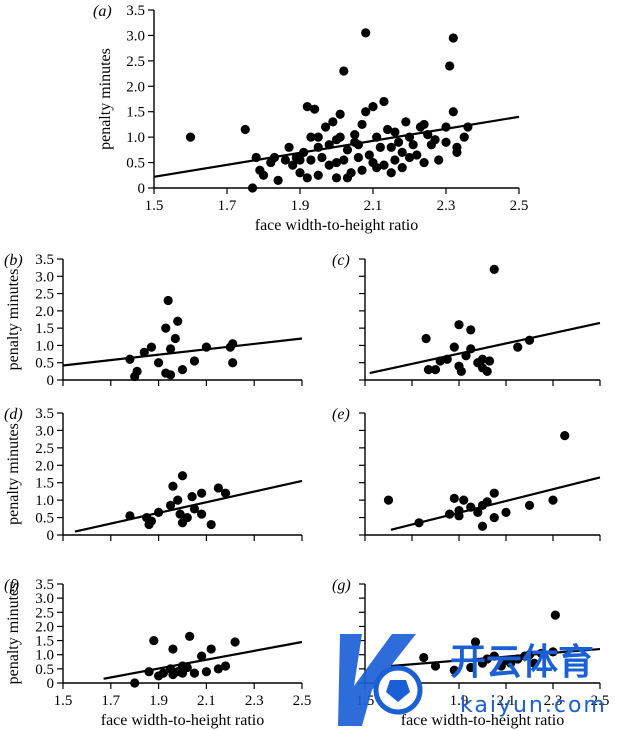 The height and width of the screenshot is (731, 620). Describe the element at coordinates (19, 414) in the screenshot. I see `panel-label-close-d: )` at that location.